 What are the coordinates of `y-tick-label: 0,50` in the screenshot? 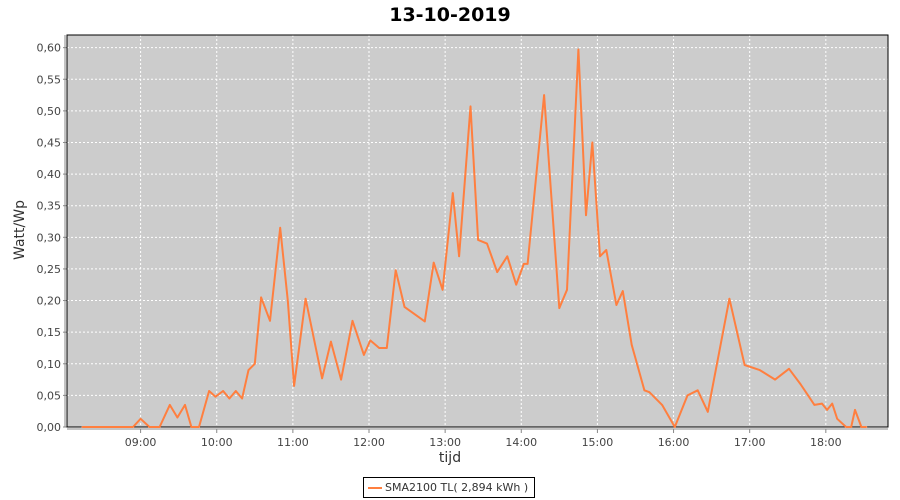 It's located at (49, 111).